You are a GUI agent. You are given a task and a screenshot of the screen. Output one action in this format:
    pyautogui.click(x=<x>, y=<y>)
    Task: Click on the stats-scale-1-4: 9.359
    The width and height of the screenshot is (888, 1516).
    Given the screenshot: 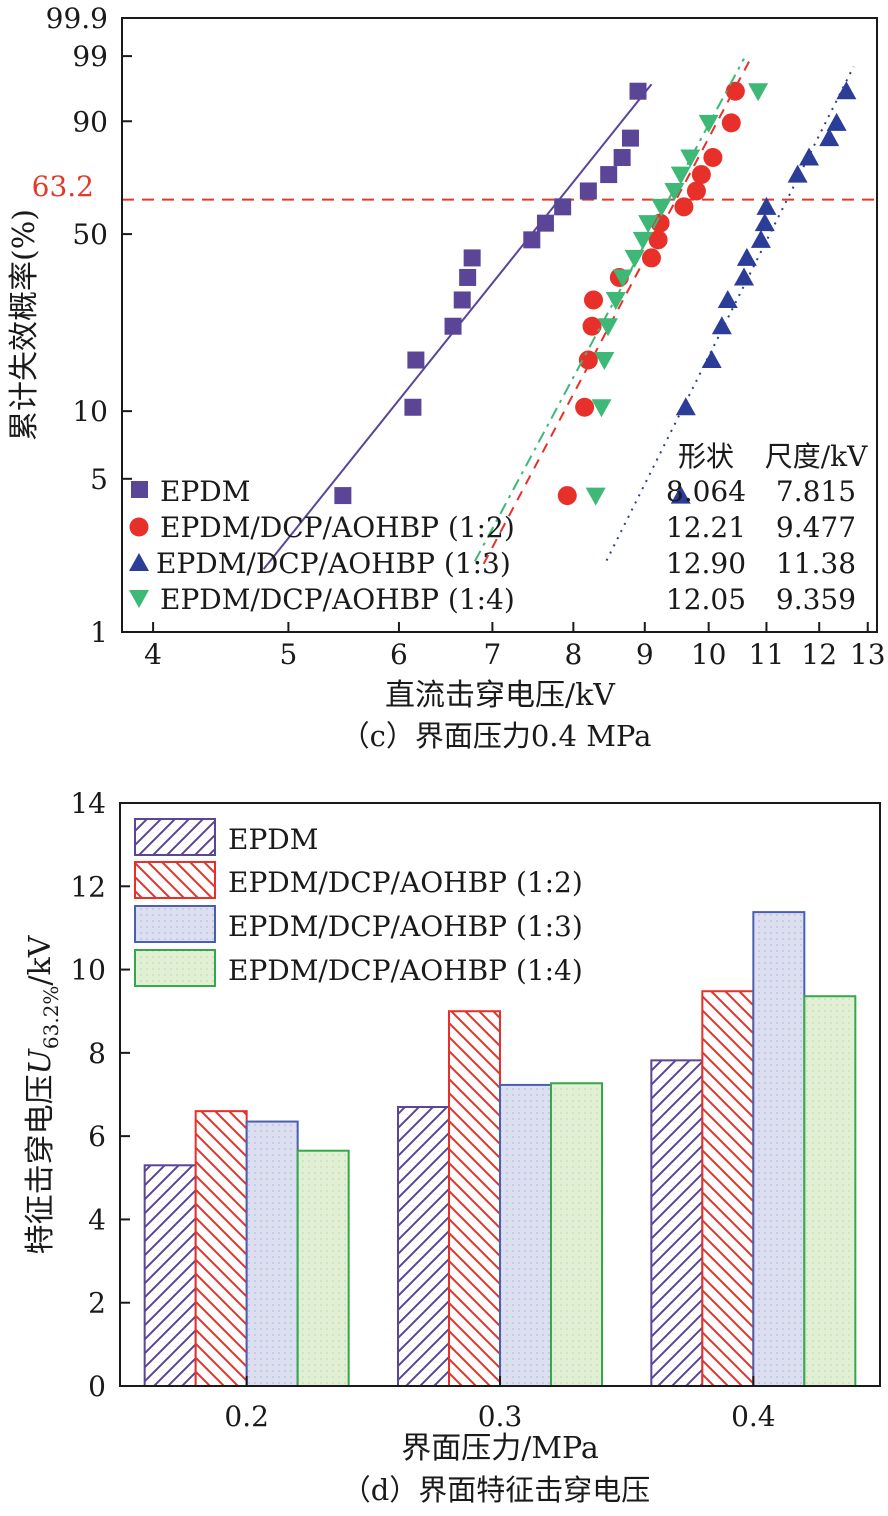 What is the action you would take?
    pyautogui.click(x=816, y=599)
    